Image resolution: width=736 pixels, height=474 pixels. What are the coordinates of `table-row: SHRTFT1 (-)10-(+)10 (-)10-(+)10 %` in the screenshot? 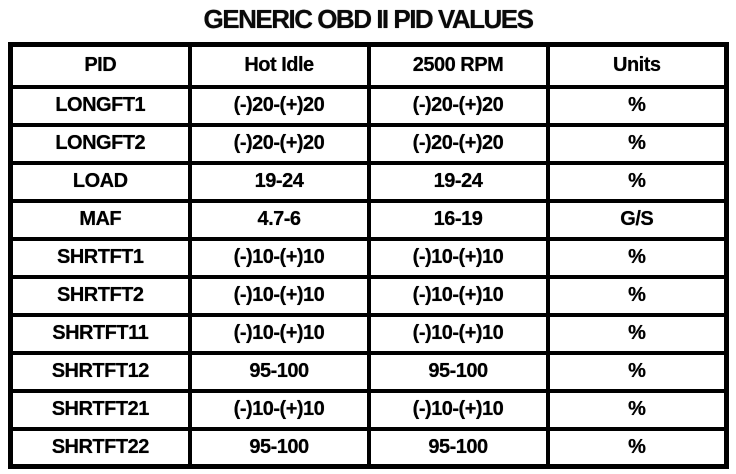 It's located at (368, 257).